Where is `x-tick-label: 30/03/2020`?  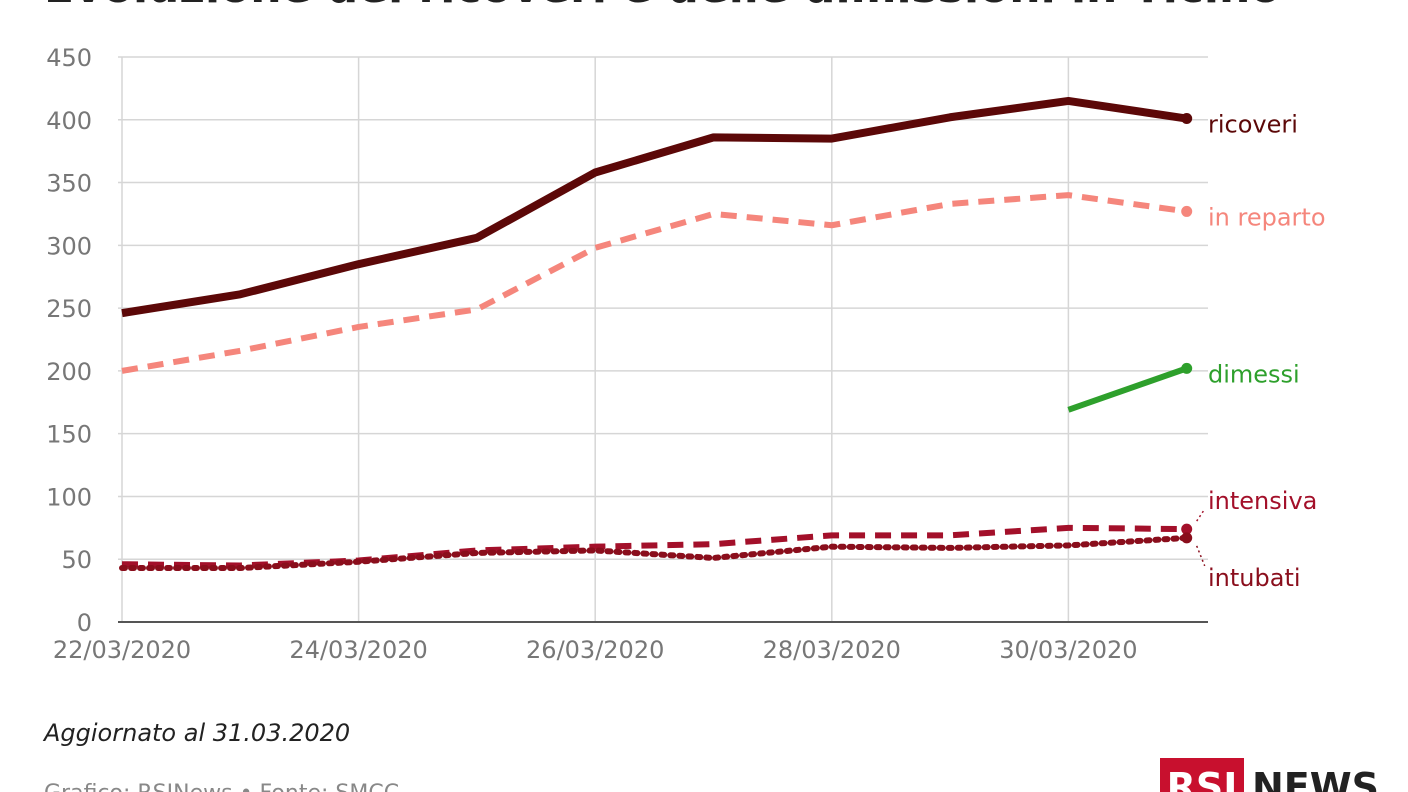
x-tick-label: 30/03/2020 is located at coordinates (1068, 650).